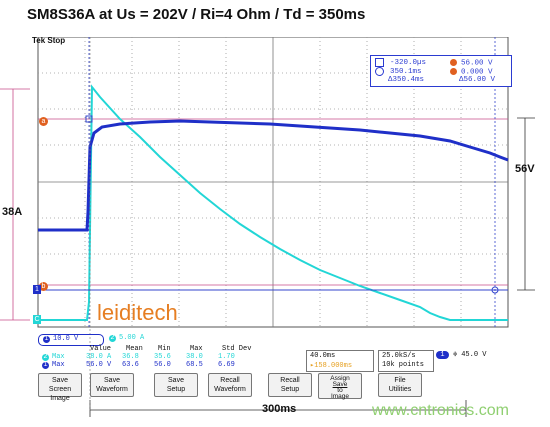 Image resolution: width=550 pixels, height=427 pixels. I want to click on trigger-edge-icon: ≑, so click(455, 355).